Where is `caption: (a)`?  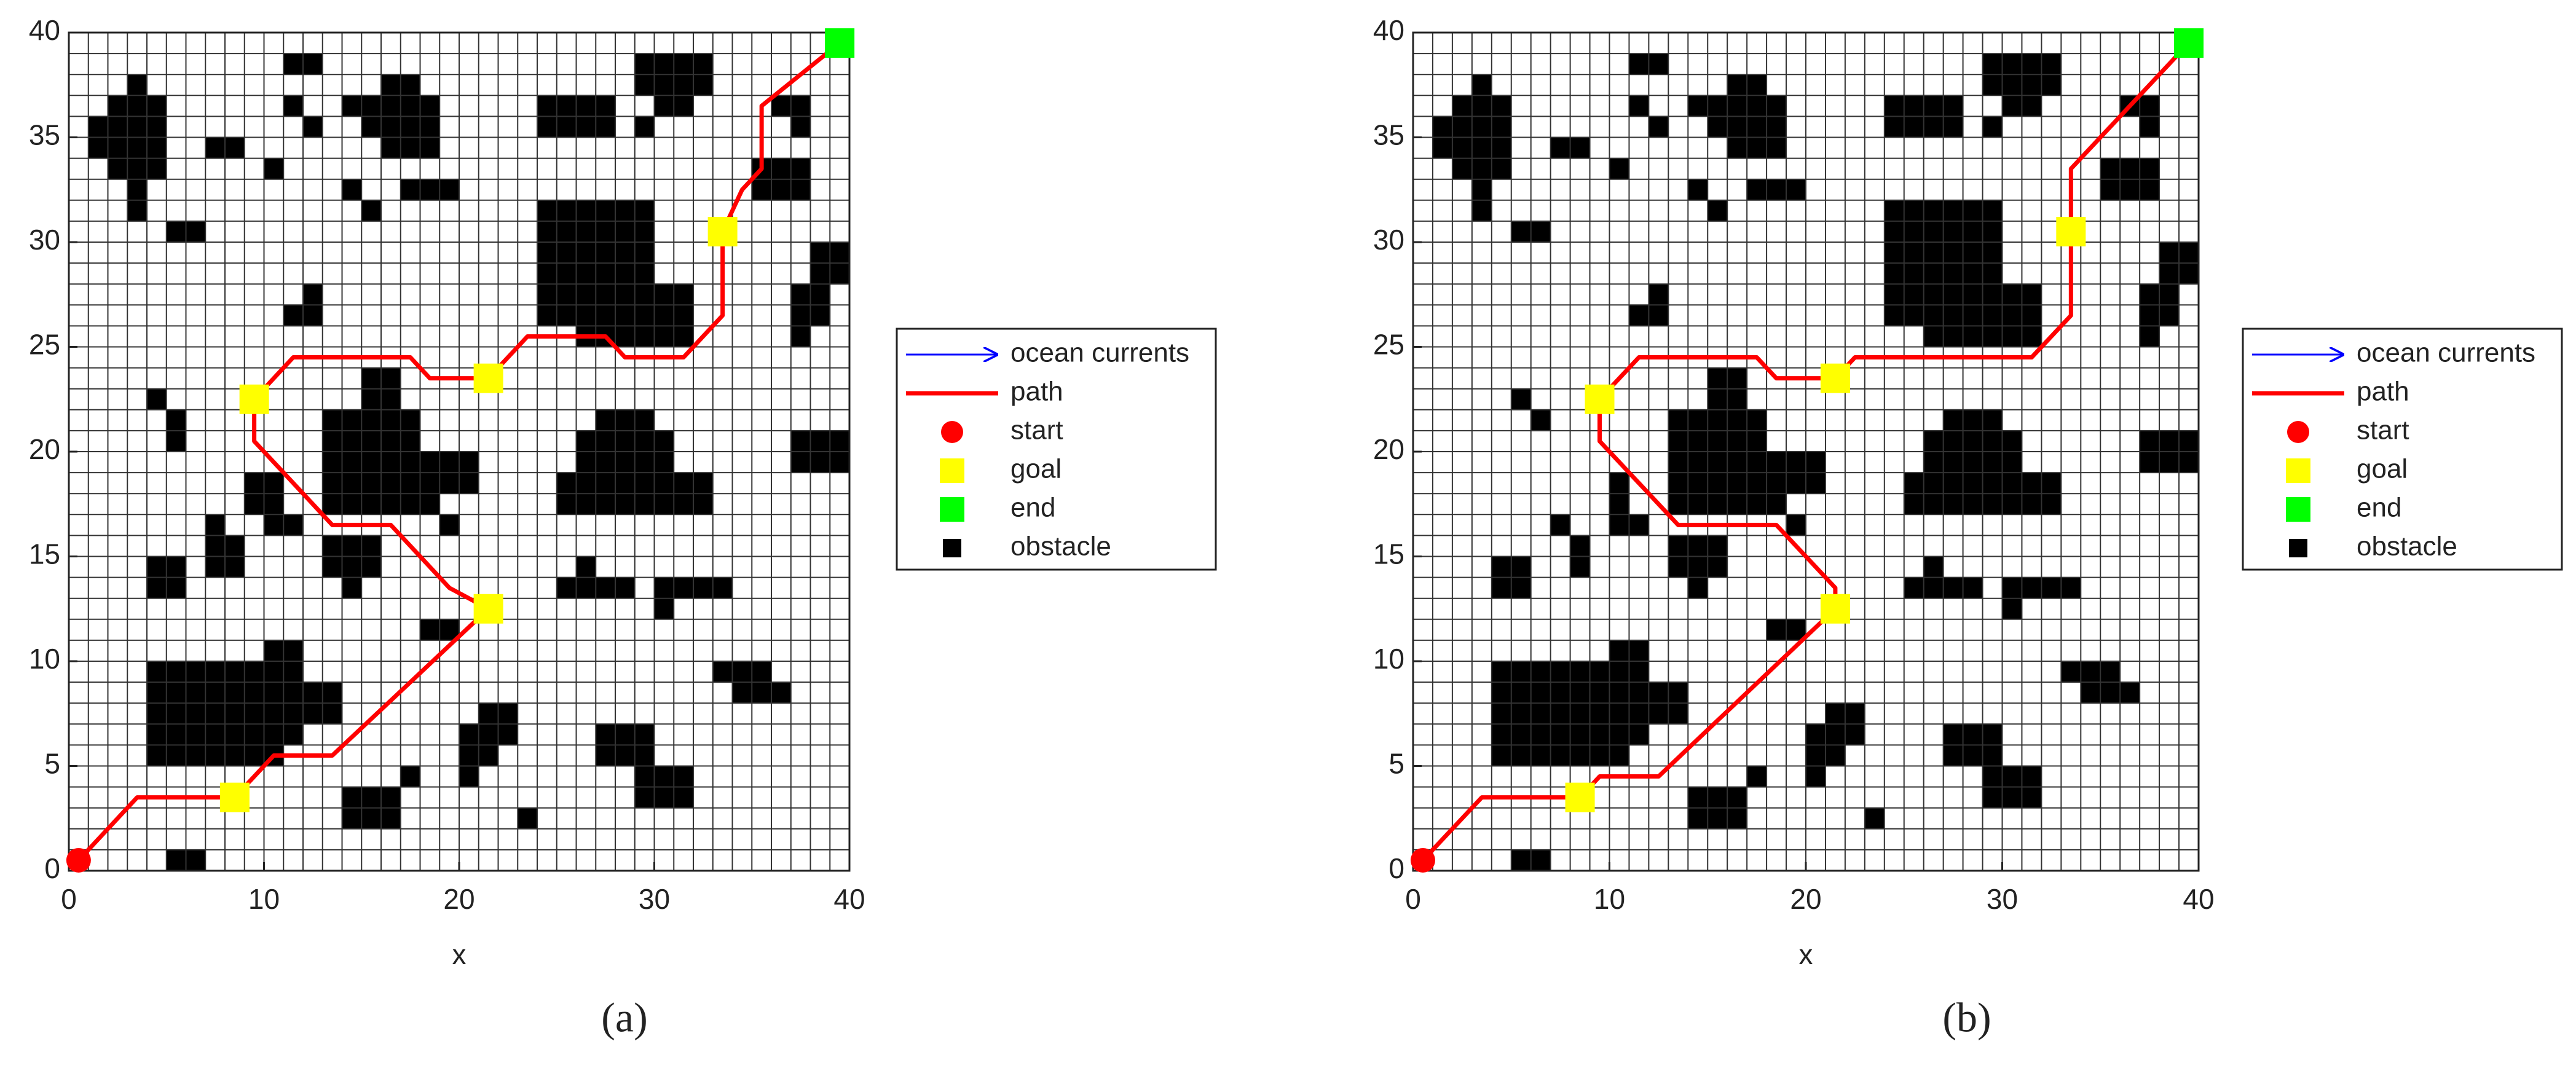 caption: (a) is located at coordinates (624, 1018).